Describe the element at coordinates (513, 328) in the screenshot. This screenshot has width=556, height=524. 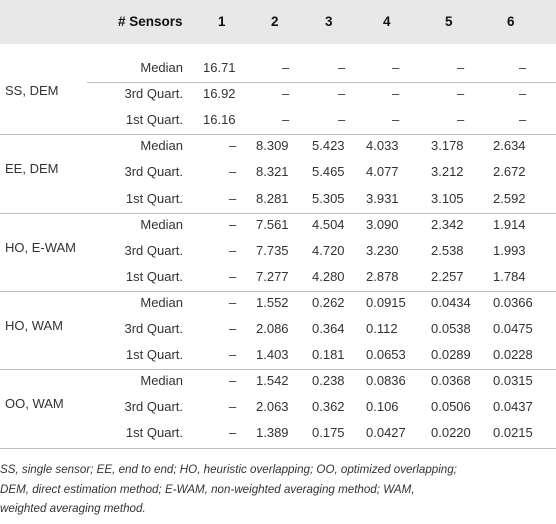
I see `table-cell: 0.0475` at that location.